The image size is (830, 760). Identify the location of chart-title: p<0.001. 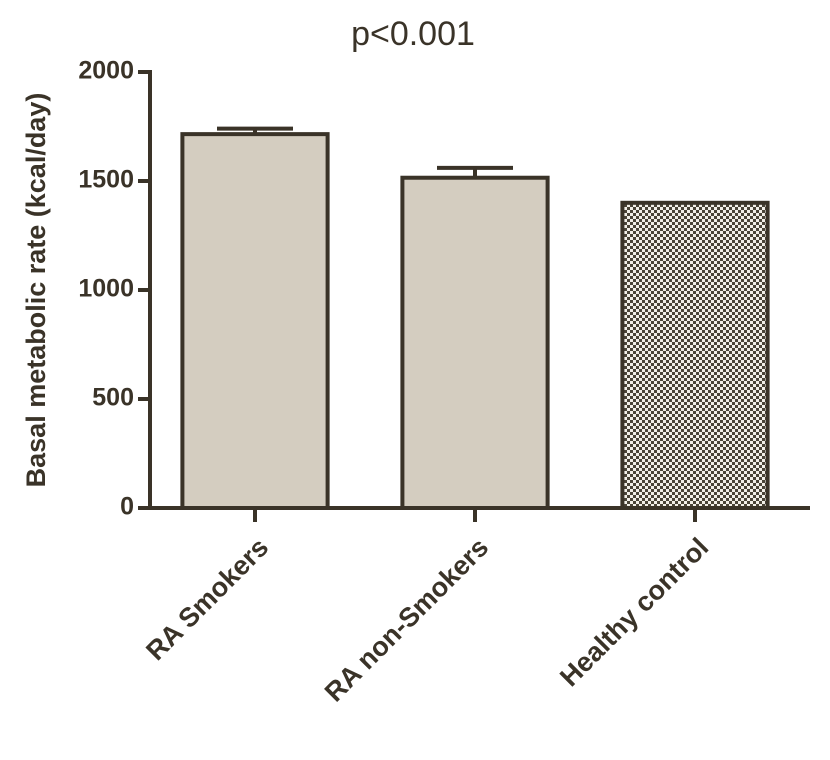
(413, 34).